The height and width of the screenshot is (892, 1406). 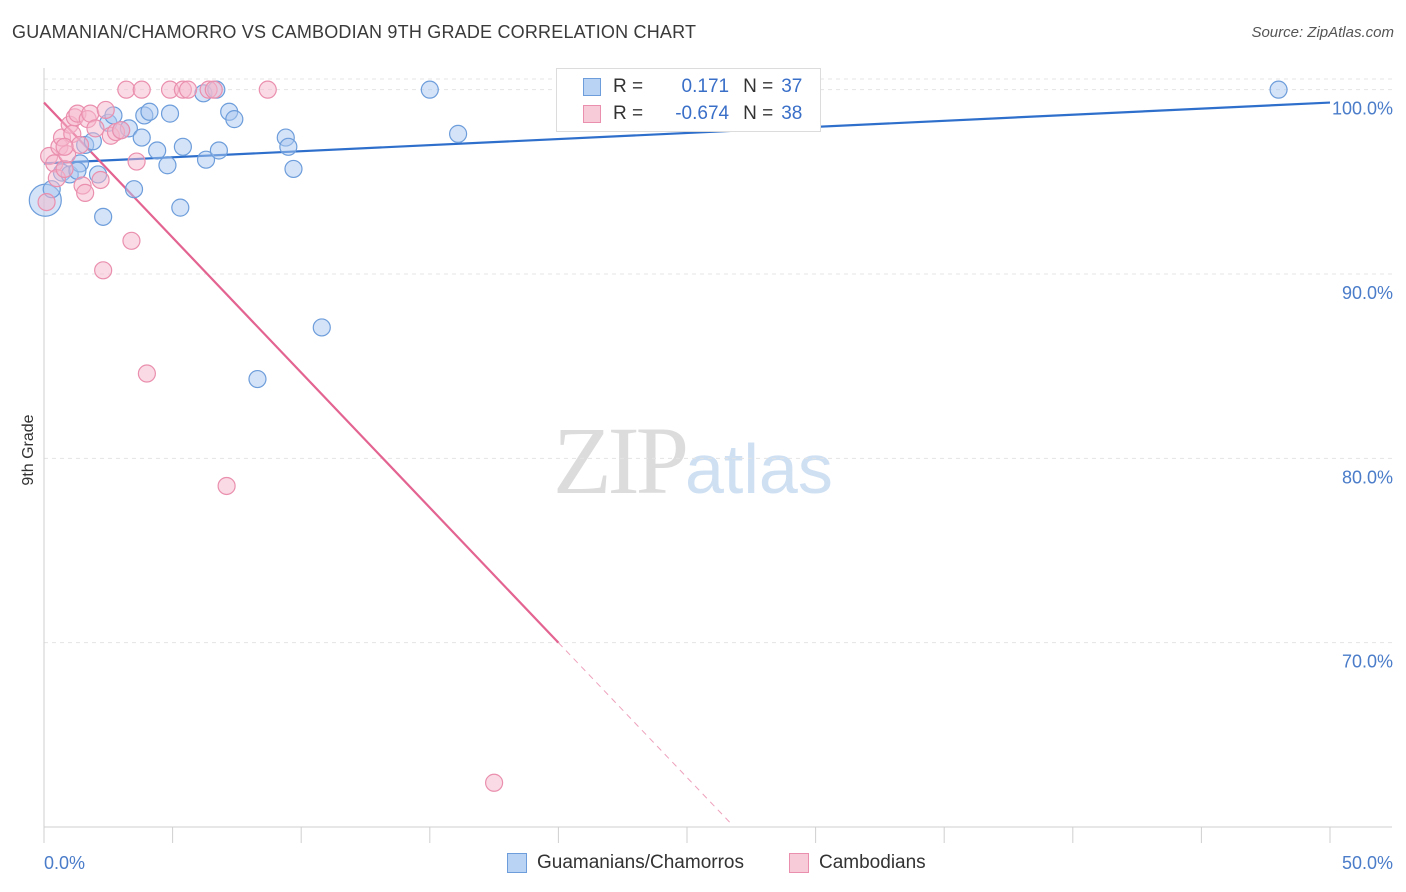 I want to click on legend-r-value: -0.674, so click(x=702, y=113).